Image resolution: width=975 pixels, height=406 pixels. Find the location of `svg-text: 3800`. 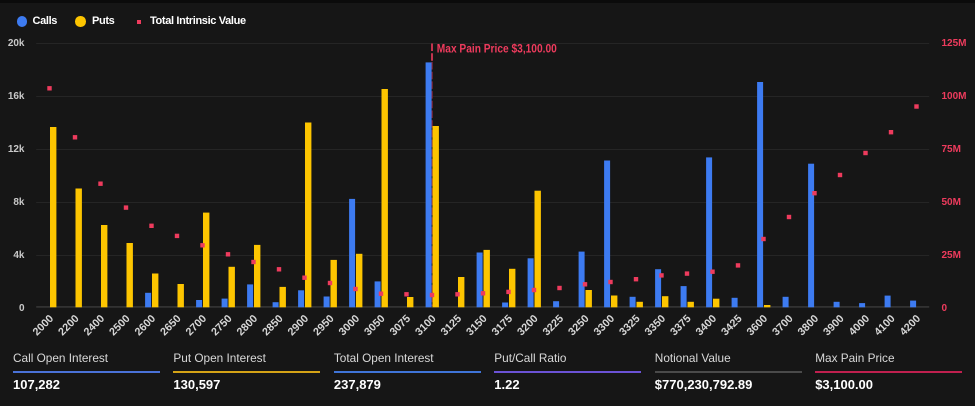

svg-text: 3800 is located at coordinates (808, 325).